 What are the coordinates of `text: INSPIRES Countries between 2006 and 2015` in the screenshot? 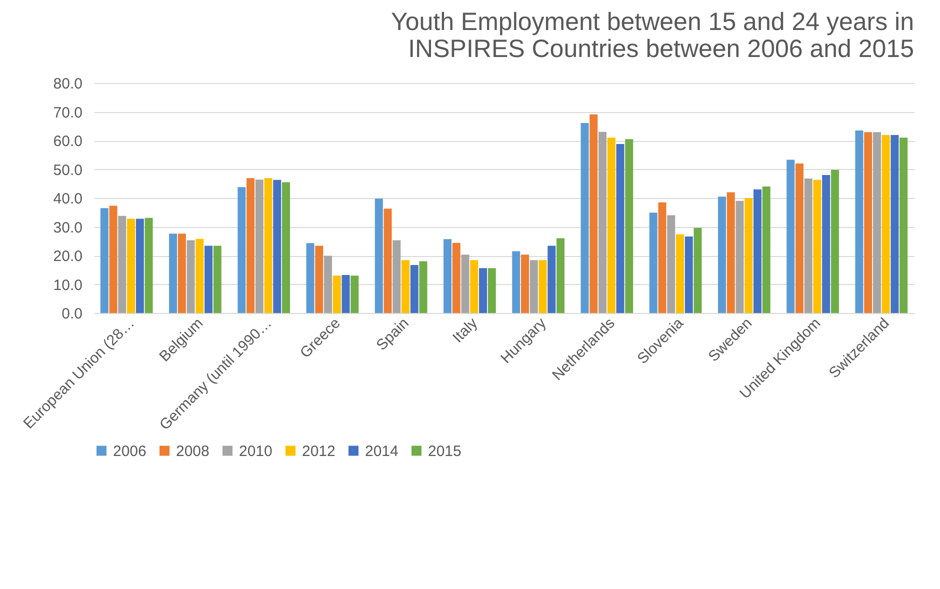 It's located at (661, 49).